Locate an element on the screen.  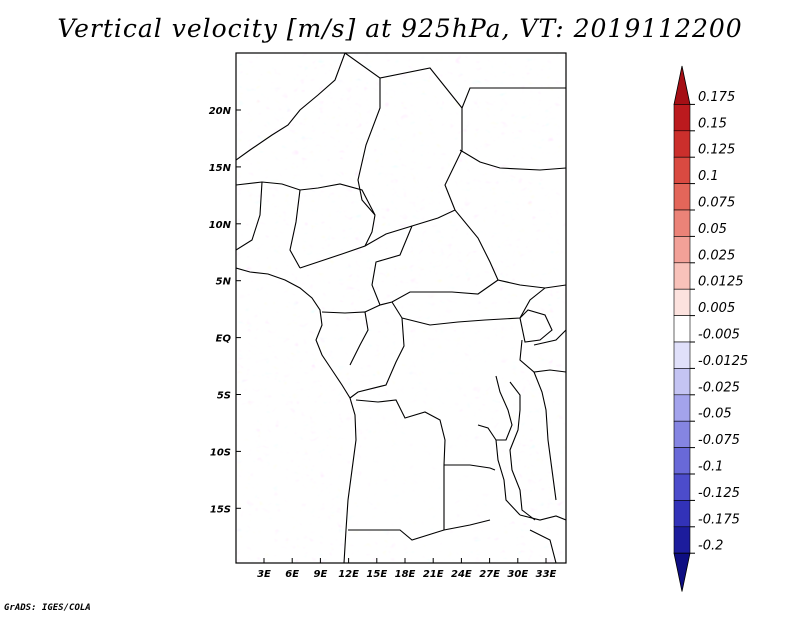
lon-label: 9E is located at coordinates (321, 574).